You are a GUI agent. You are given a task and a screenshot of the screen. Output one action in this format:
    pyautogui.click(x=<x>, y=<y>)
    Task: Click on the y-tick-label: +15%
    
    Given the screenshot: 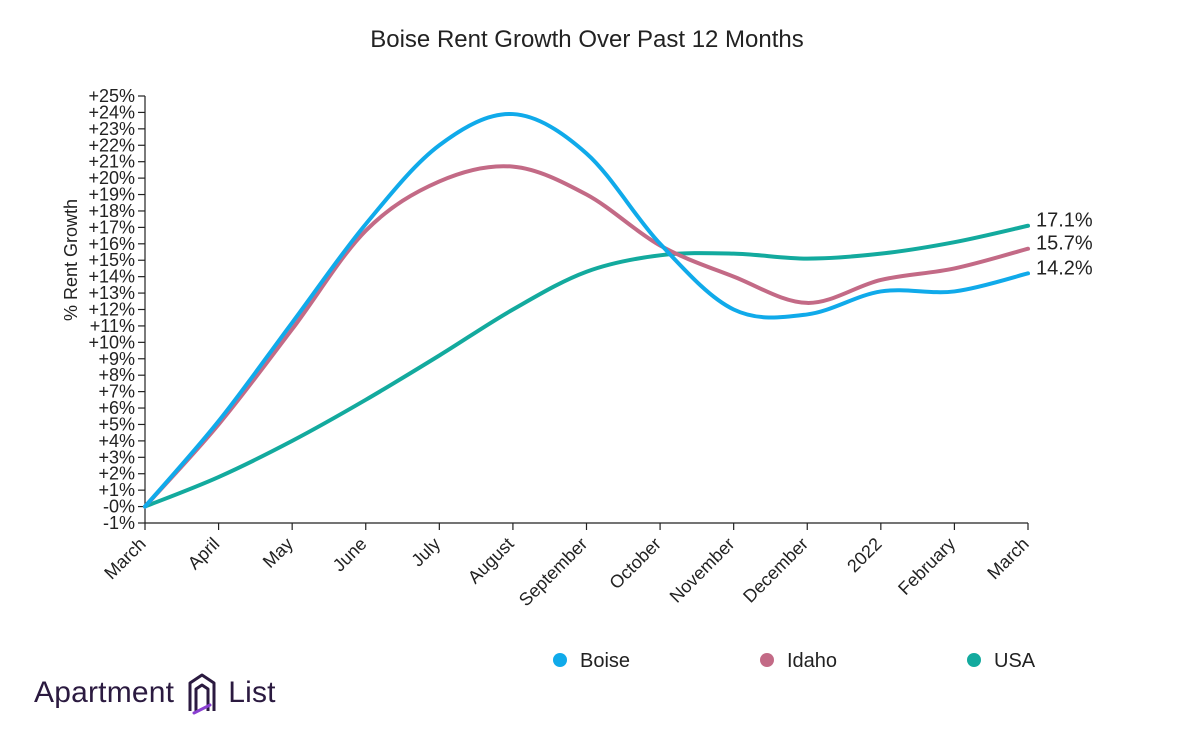 What is the action you would take?
    pyautogui.click(x=111, y=260)
    